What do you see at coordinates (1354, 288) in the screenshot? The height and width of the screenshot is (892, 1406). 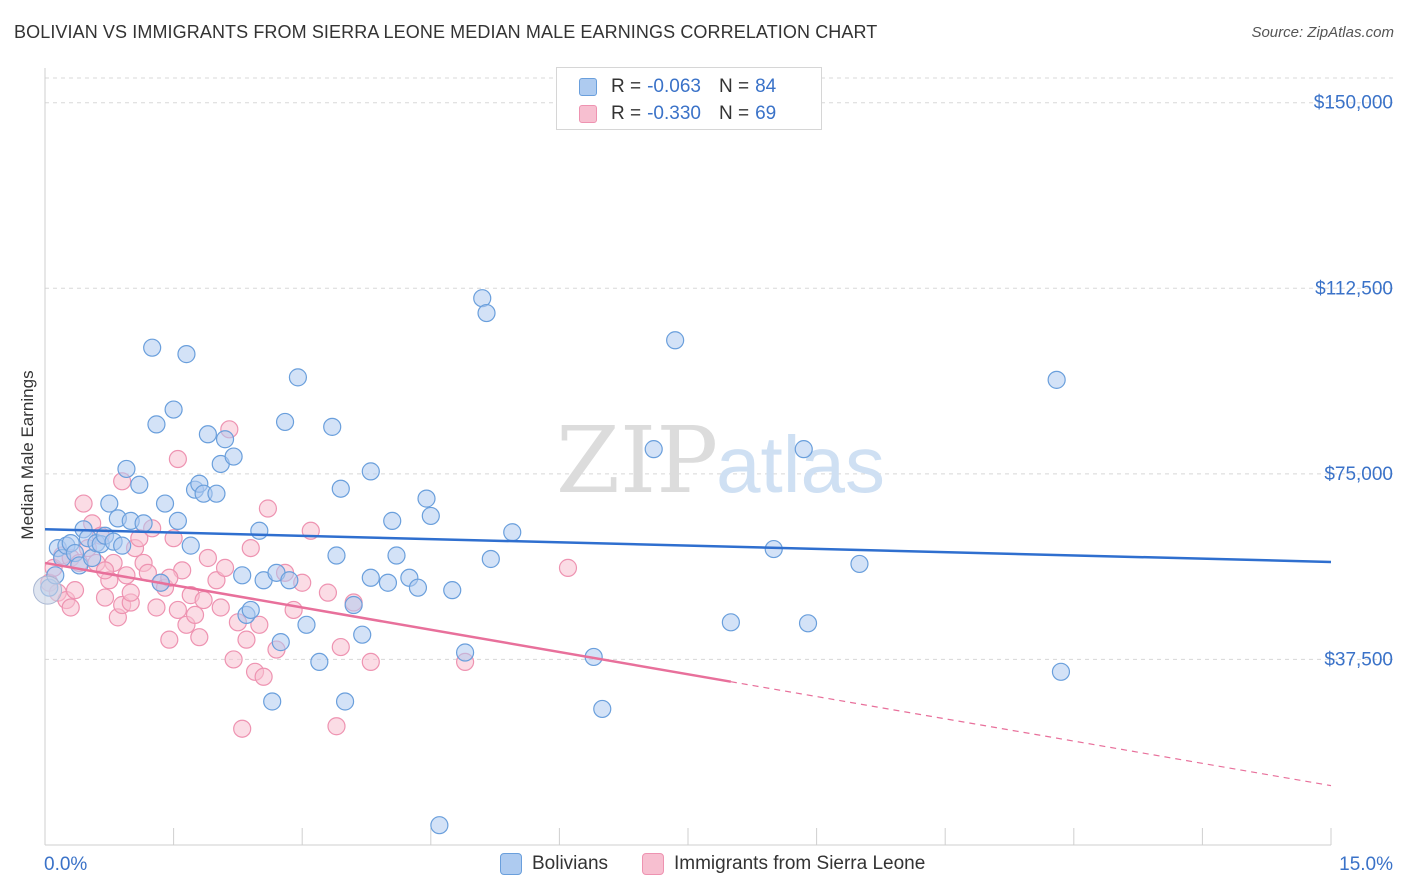 I see `y-tick-label: $112,500` at bounding box center [1354, 288].